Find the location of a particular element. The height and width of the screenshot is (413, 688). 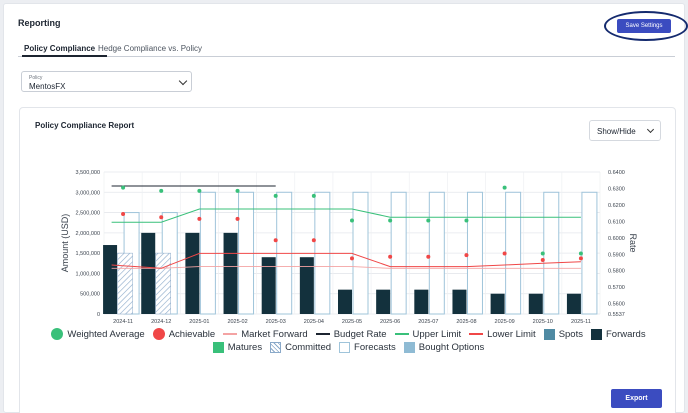

show-hide-dropdown: Show/Hide is located at coordinates (625, 130).